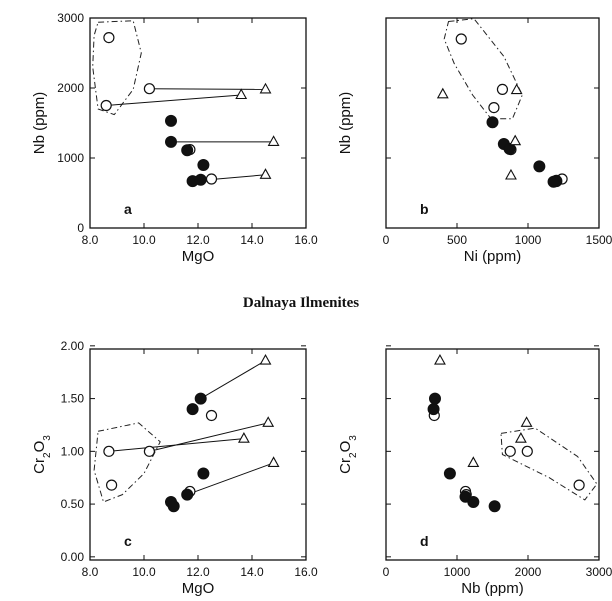 Image resolution: width=612 pixels, height=601 pixels. I want to click on y-tick-label-c: 0.00, so click(73, 557).